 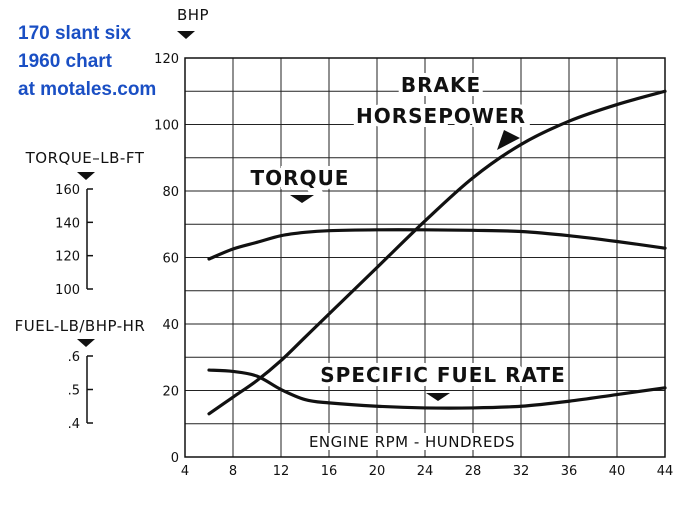 I want to click on torque-tick-label: 160, so click(x=67, y=190).